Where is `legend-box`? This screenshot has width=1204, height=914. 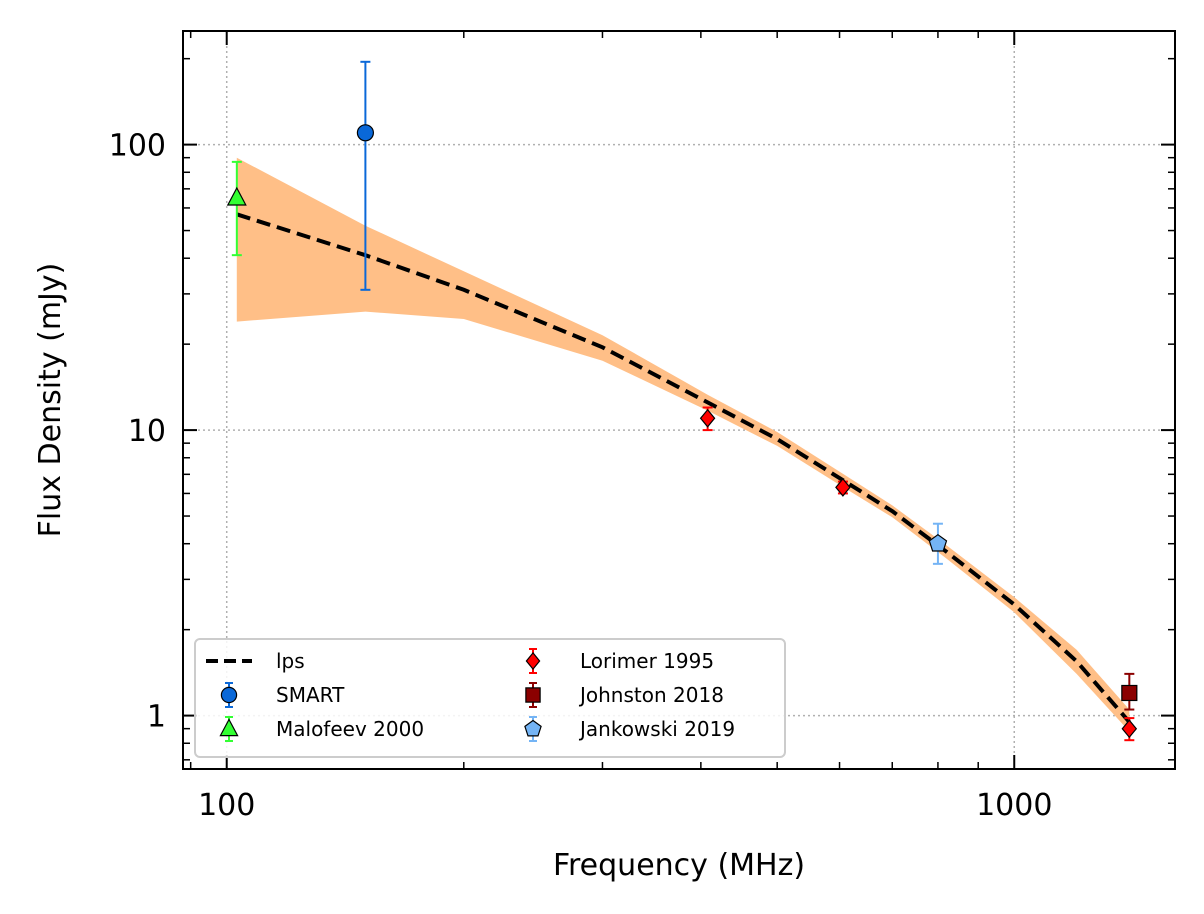 legend-box is located at coordinates (490, 698).